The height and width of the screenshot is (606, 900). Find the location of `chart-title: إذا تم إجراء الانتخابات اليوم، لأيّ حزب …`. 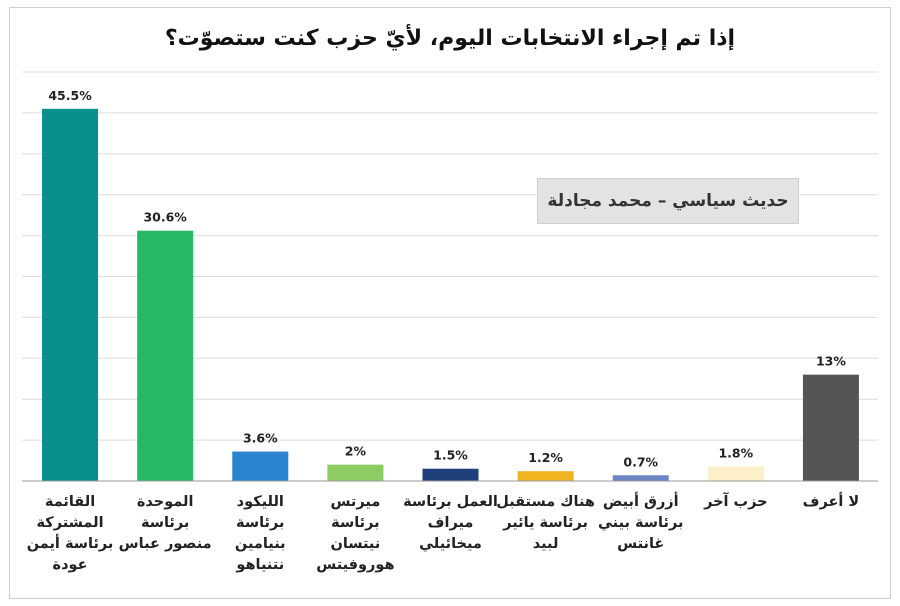

chart-title: إذا تم إجراء الانتخابات اليوم، لأيّ حزب … is located at coordinates (450, 38).